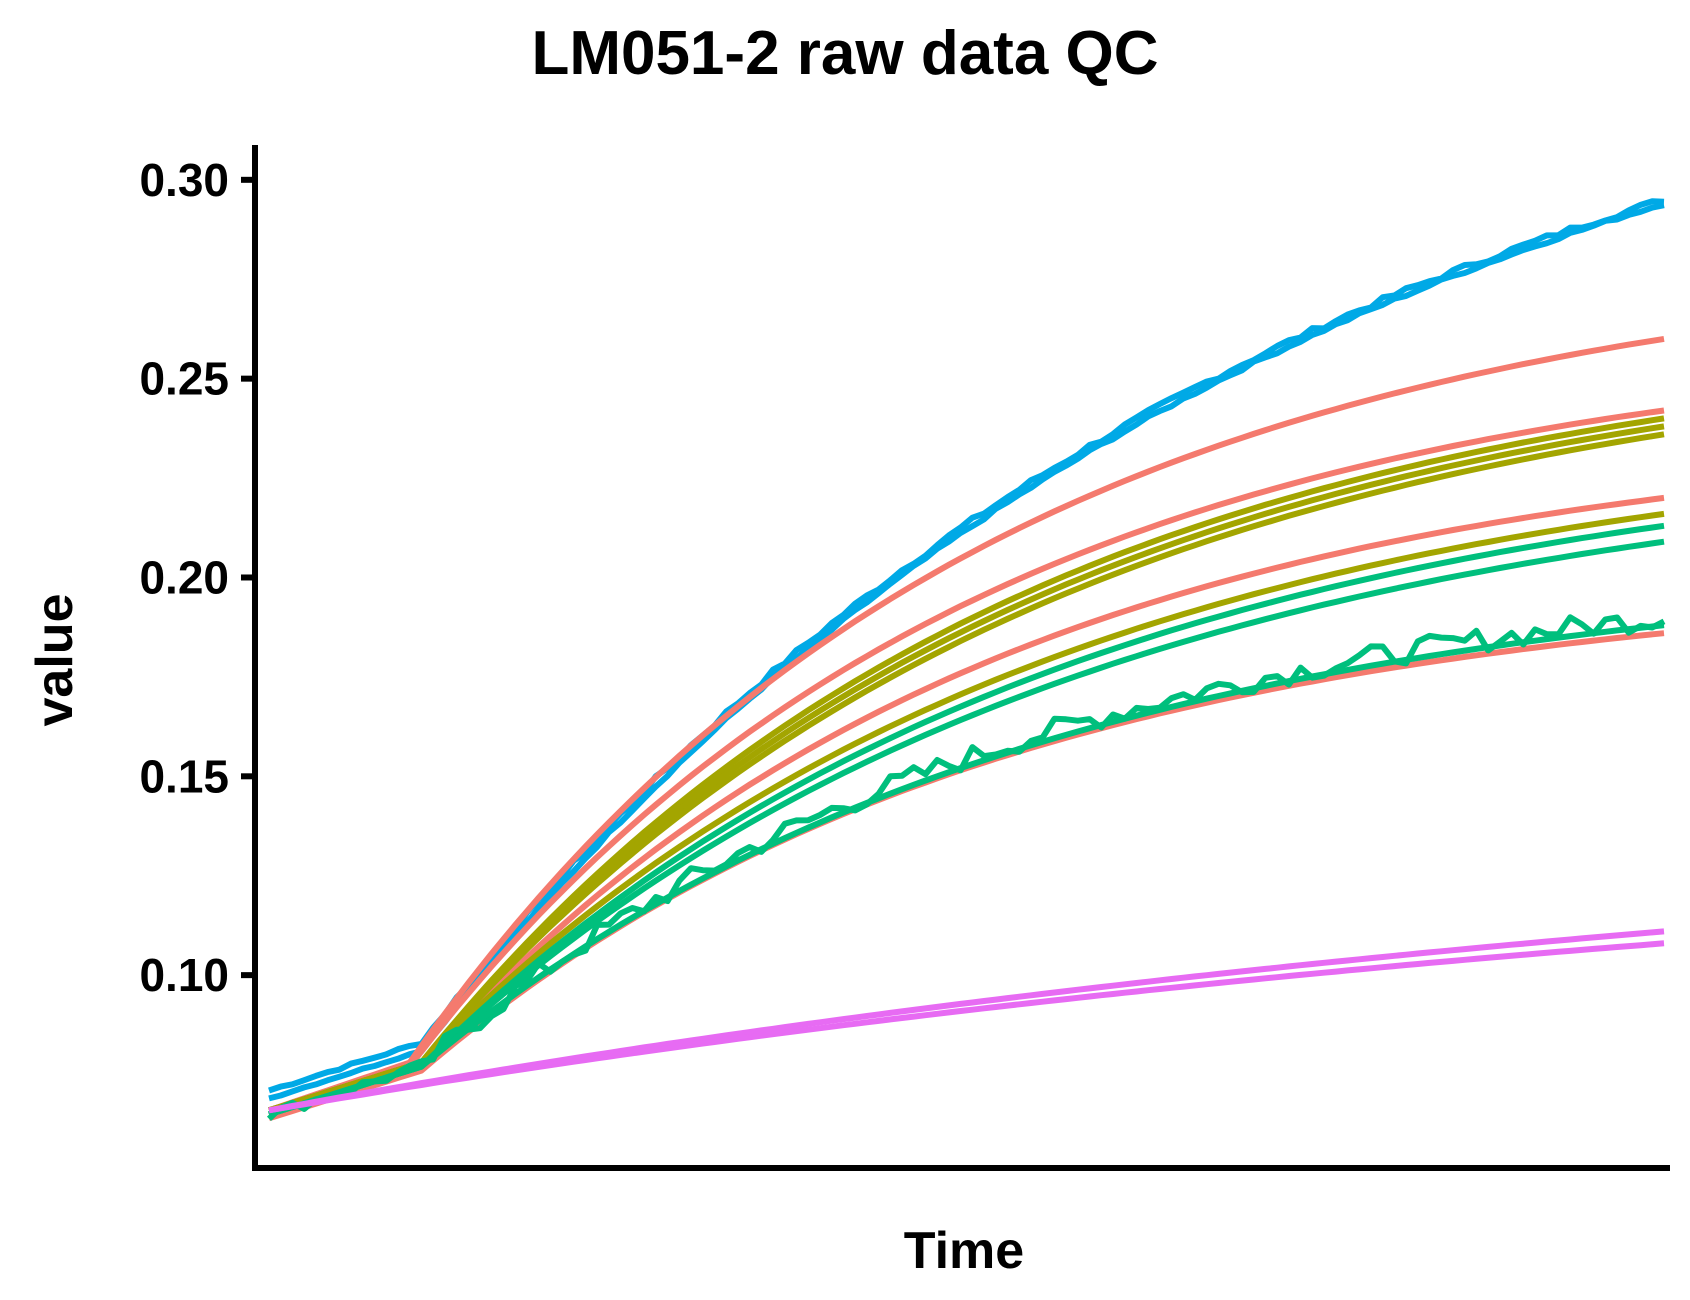  What do you see at coordinates (964, 1251) in the screenshot?
I see `x-axis-title: Time` at bounding box center [964, 1251].